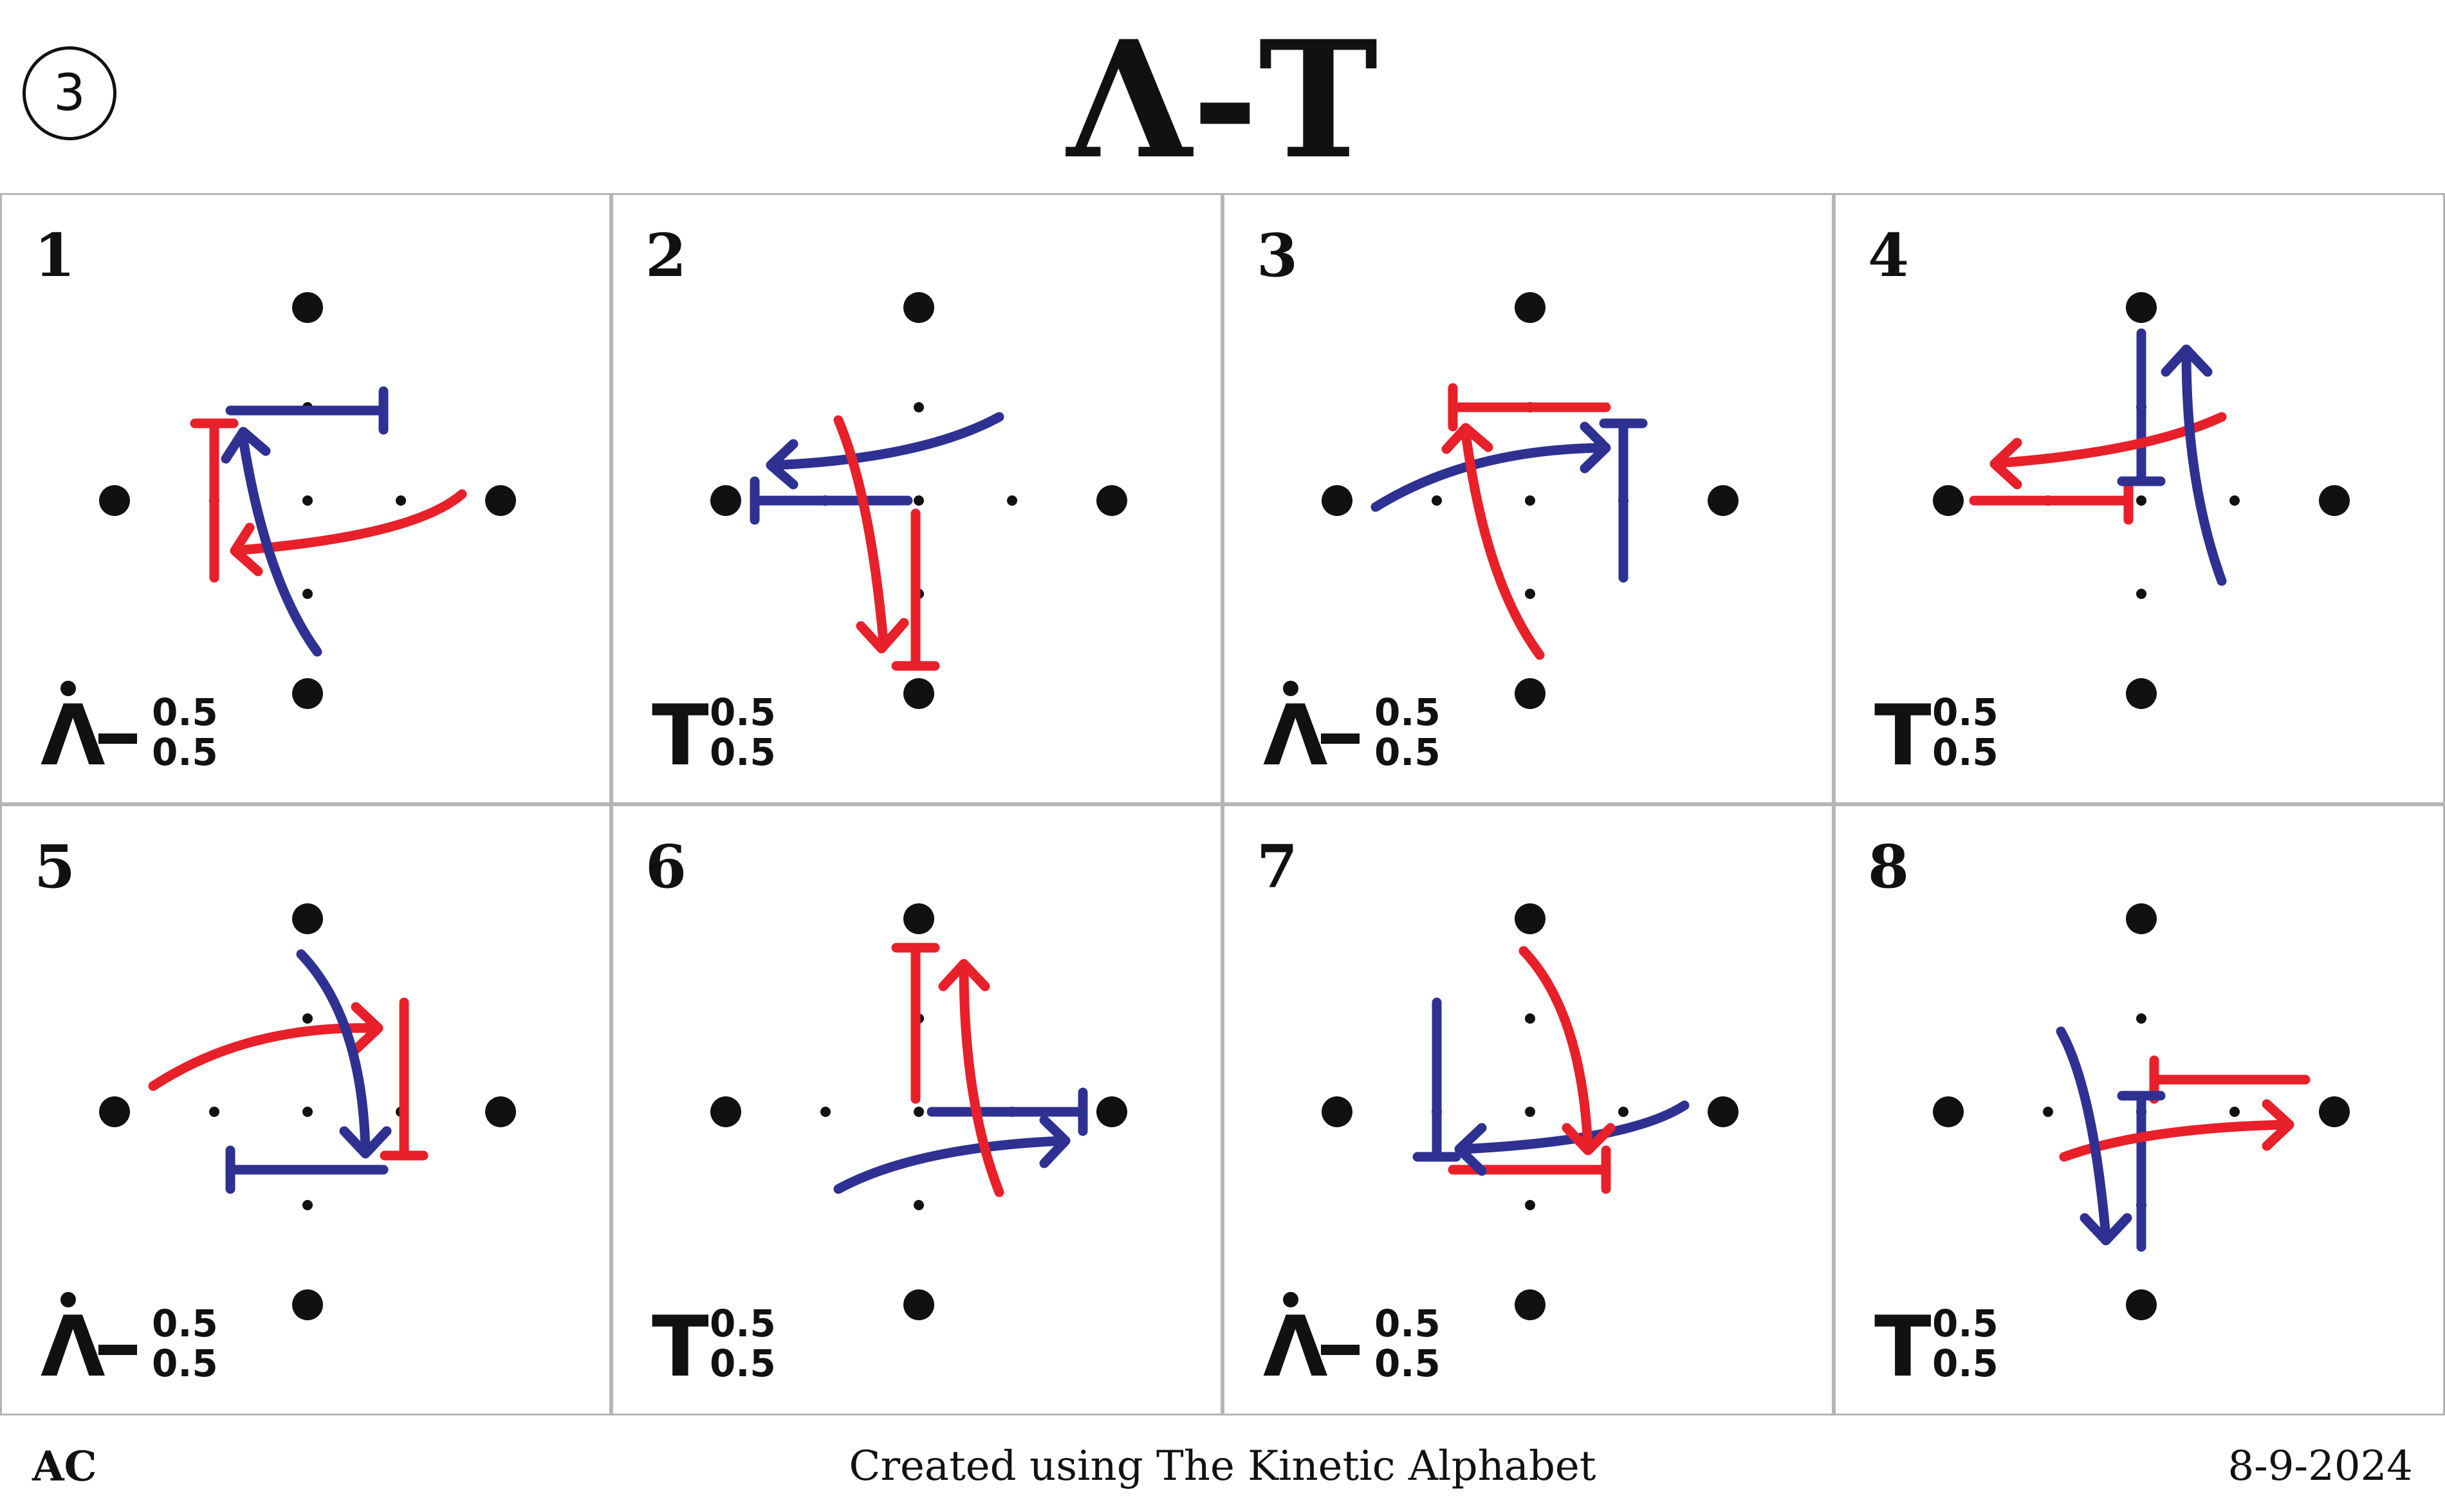 The image size is (2445, 1512). I want to click on cell-number: 4, so click(1889, 255).